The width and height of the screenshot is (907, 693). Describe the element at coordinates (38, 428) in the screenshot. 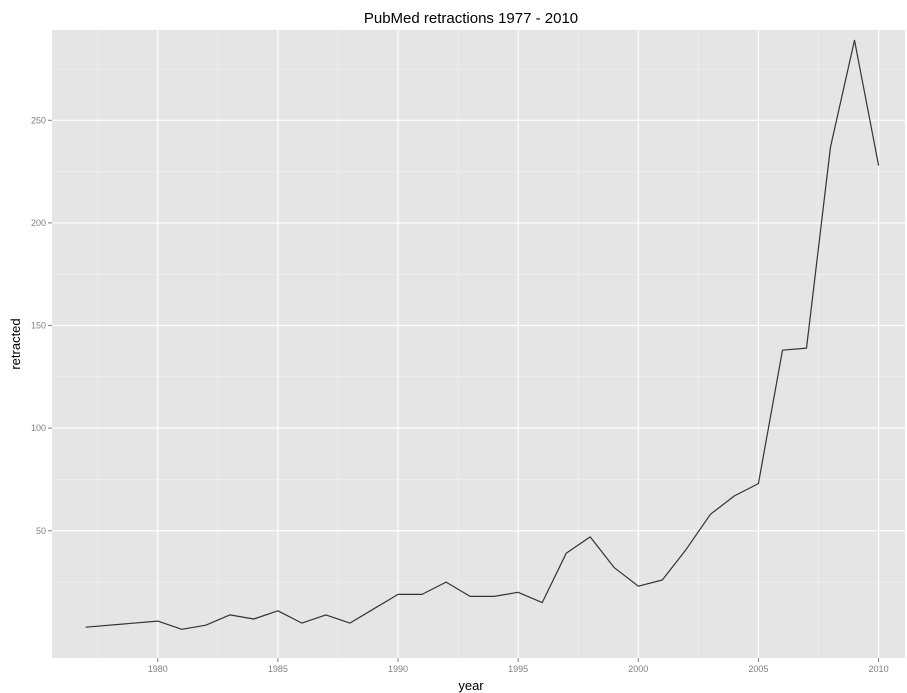

I see `y-tick-label: 100` at that location.